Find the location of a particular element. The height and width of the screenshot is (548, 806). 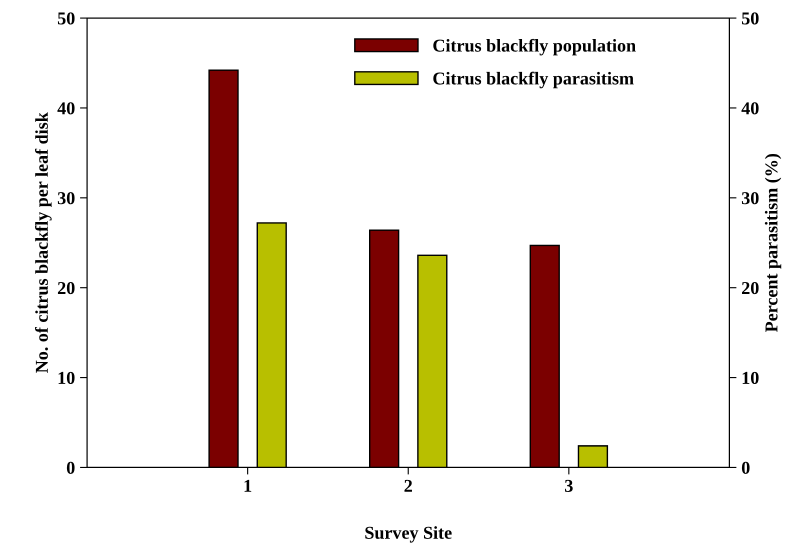

legend-label: Citrus blackfly population is located at coordinates (534, 47).